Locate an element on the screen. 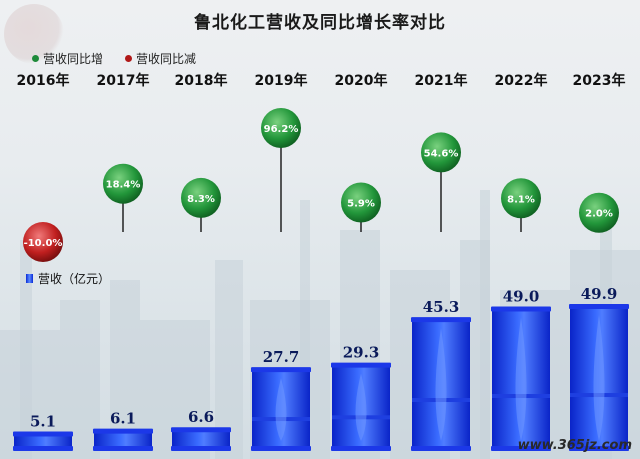 The width and height of the screenshot is (640, 459). bar-swatch-icon is located at coordinates (29, 278).